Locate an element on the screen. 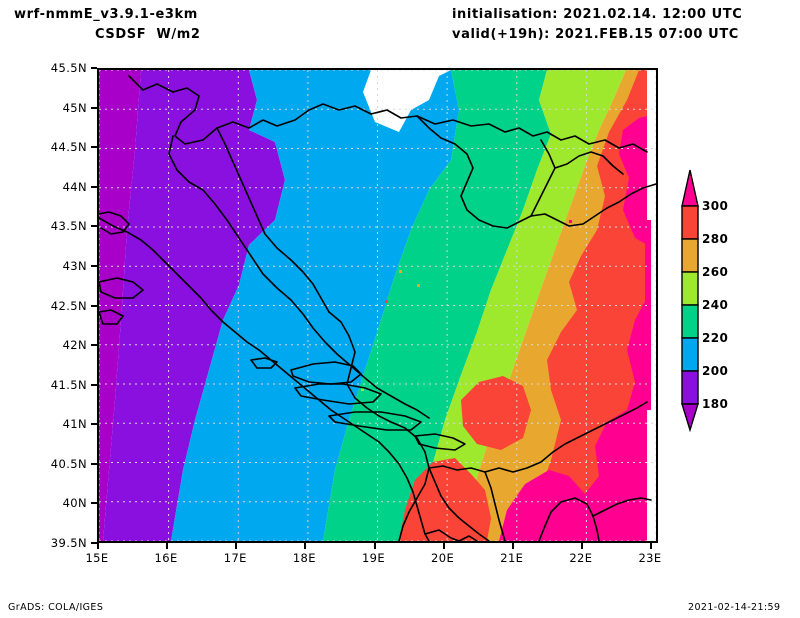 The image size is (800, 618). render-timestamp: 2021-02-14-21:59 is located at coordinates (734, 607).